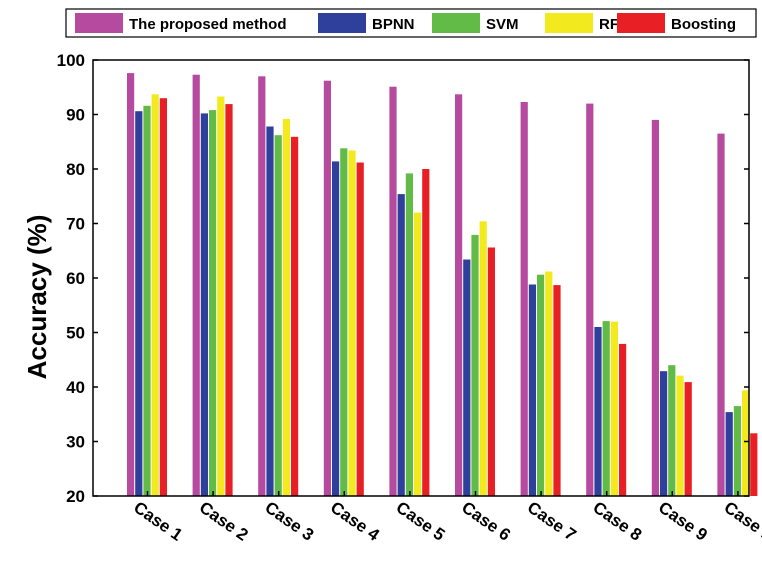  Describe the element at coordinates (208, 24) in the screenshot. I see `legend-label: The proposed method` at that location.